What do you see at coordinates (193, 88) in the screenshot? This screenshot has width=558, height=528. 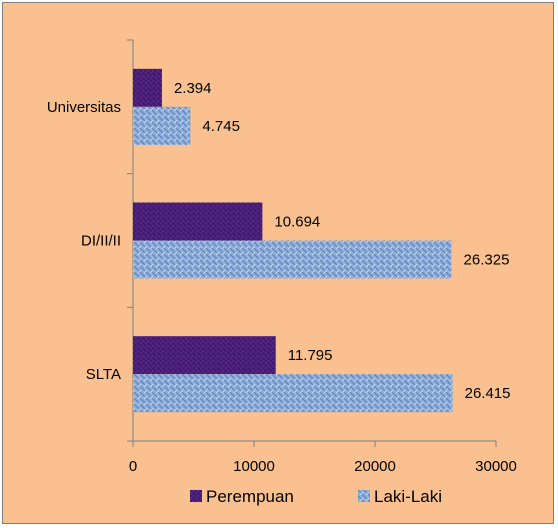 I see `data-label: 2.394` at bounding box center [193, 88].